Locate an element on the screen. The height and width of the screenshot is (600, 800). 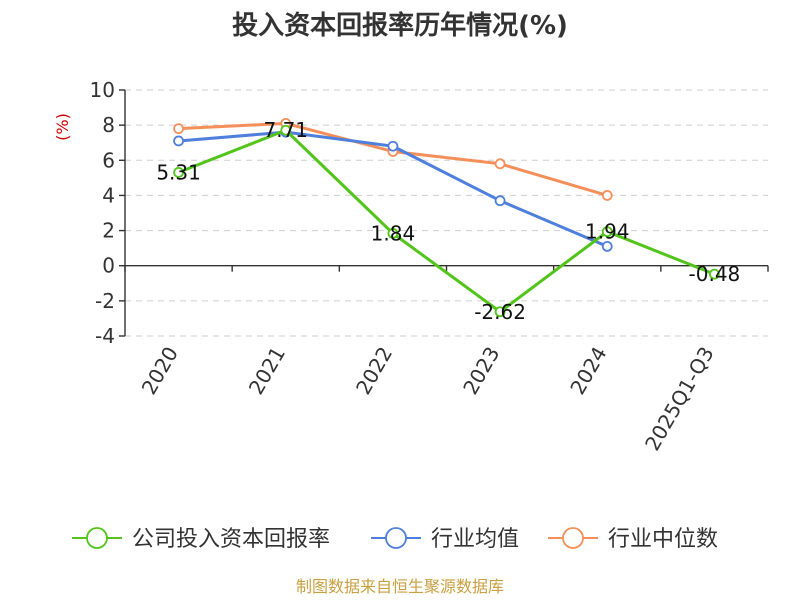
data-label: 1.84 is located at coordinates (393, 233).